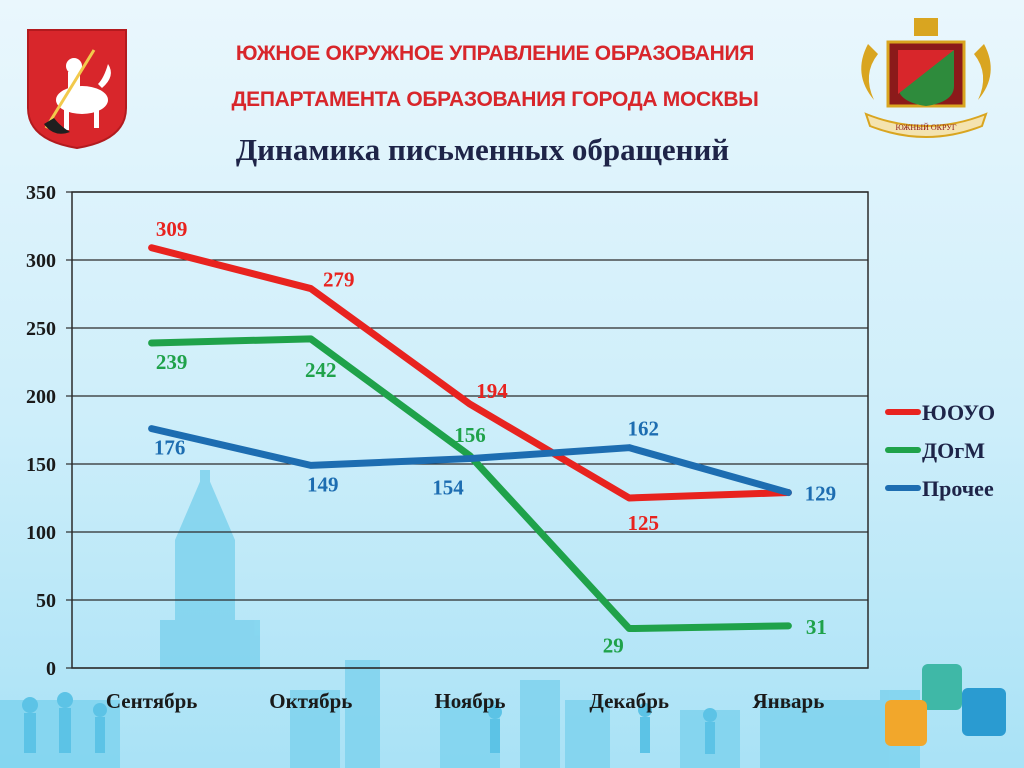  What do you see at coordinates (926, 78) in the screenshot?
I see `southern-district-coat-of-arms-icon: ЮЖНЫЙ ОКРУГ` at bounding box center [926, 78].